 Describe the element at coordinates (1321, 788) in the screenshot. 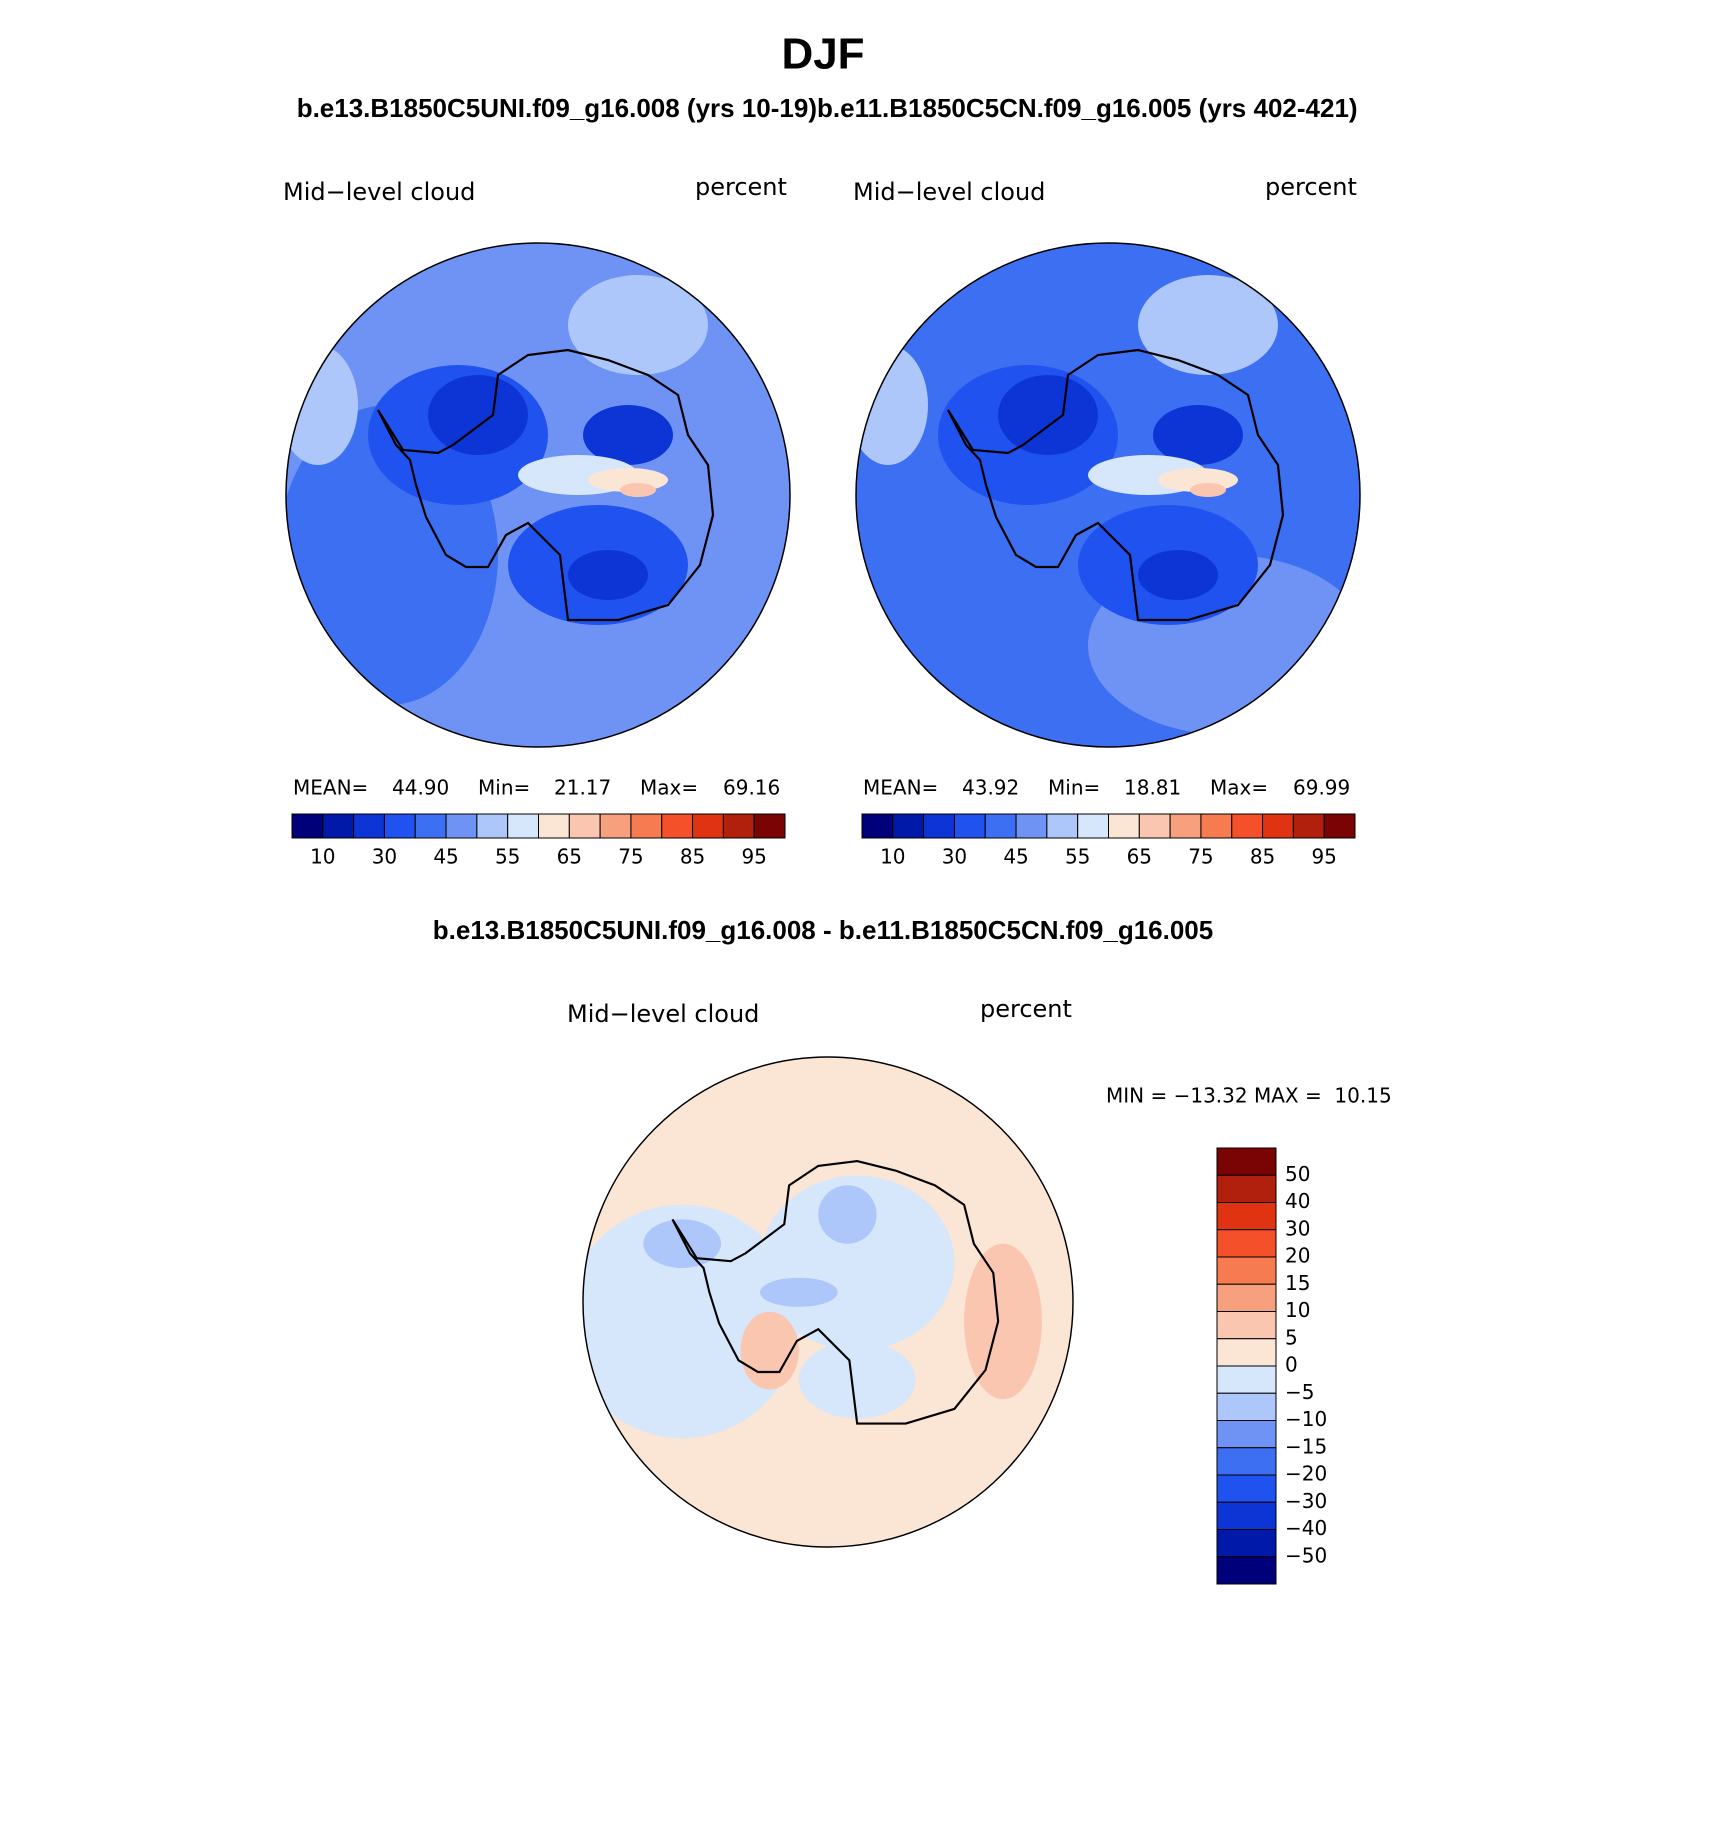

I see `stat-text: 69.99` at that location.